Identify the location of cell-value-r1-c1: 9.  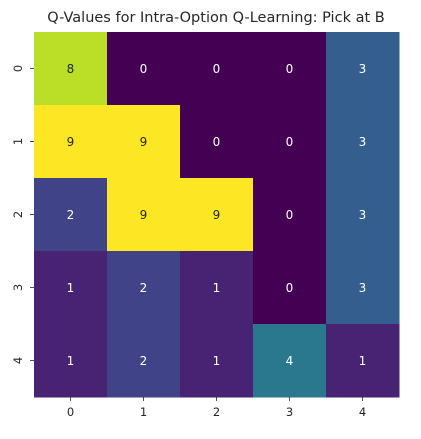
(144, 142).